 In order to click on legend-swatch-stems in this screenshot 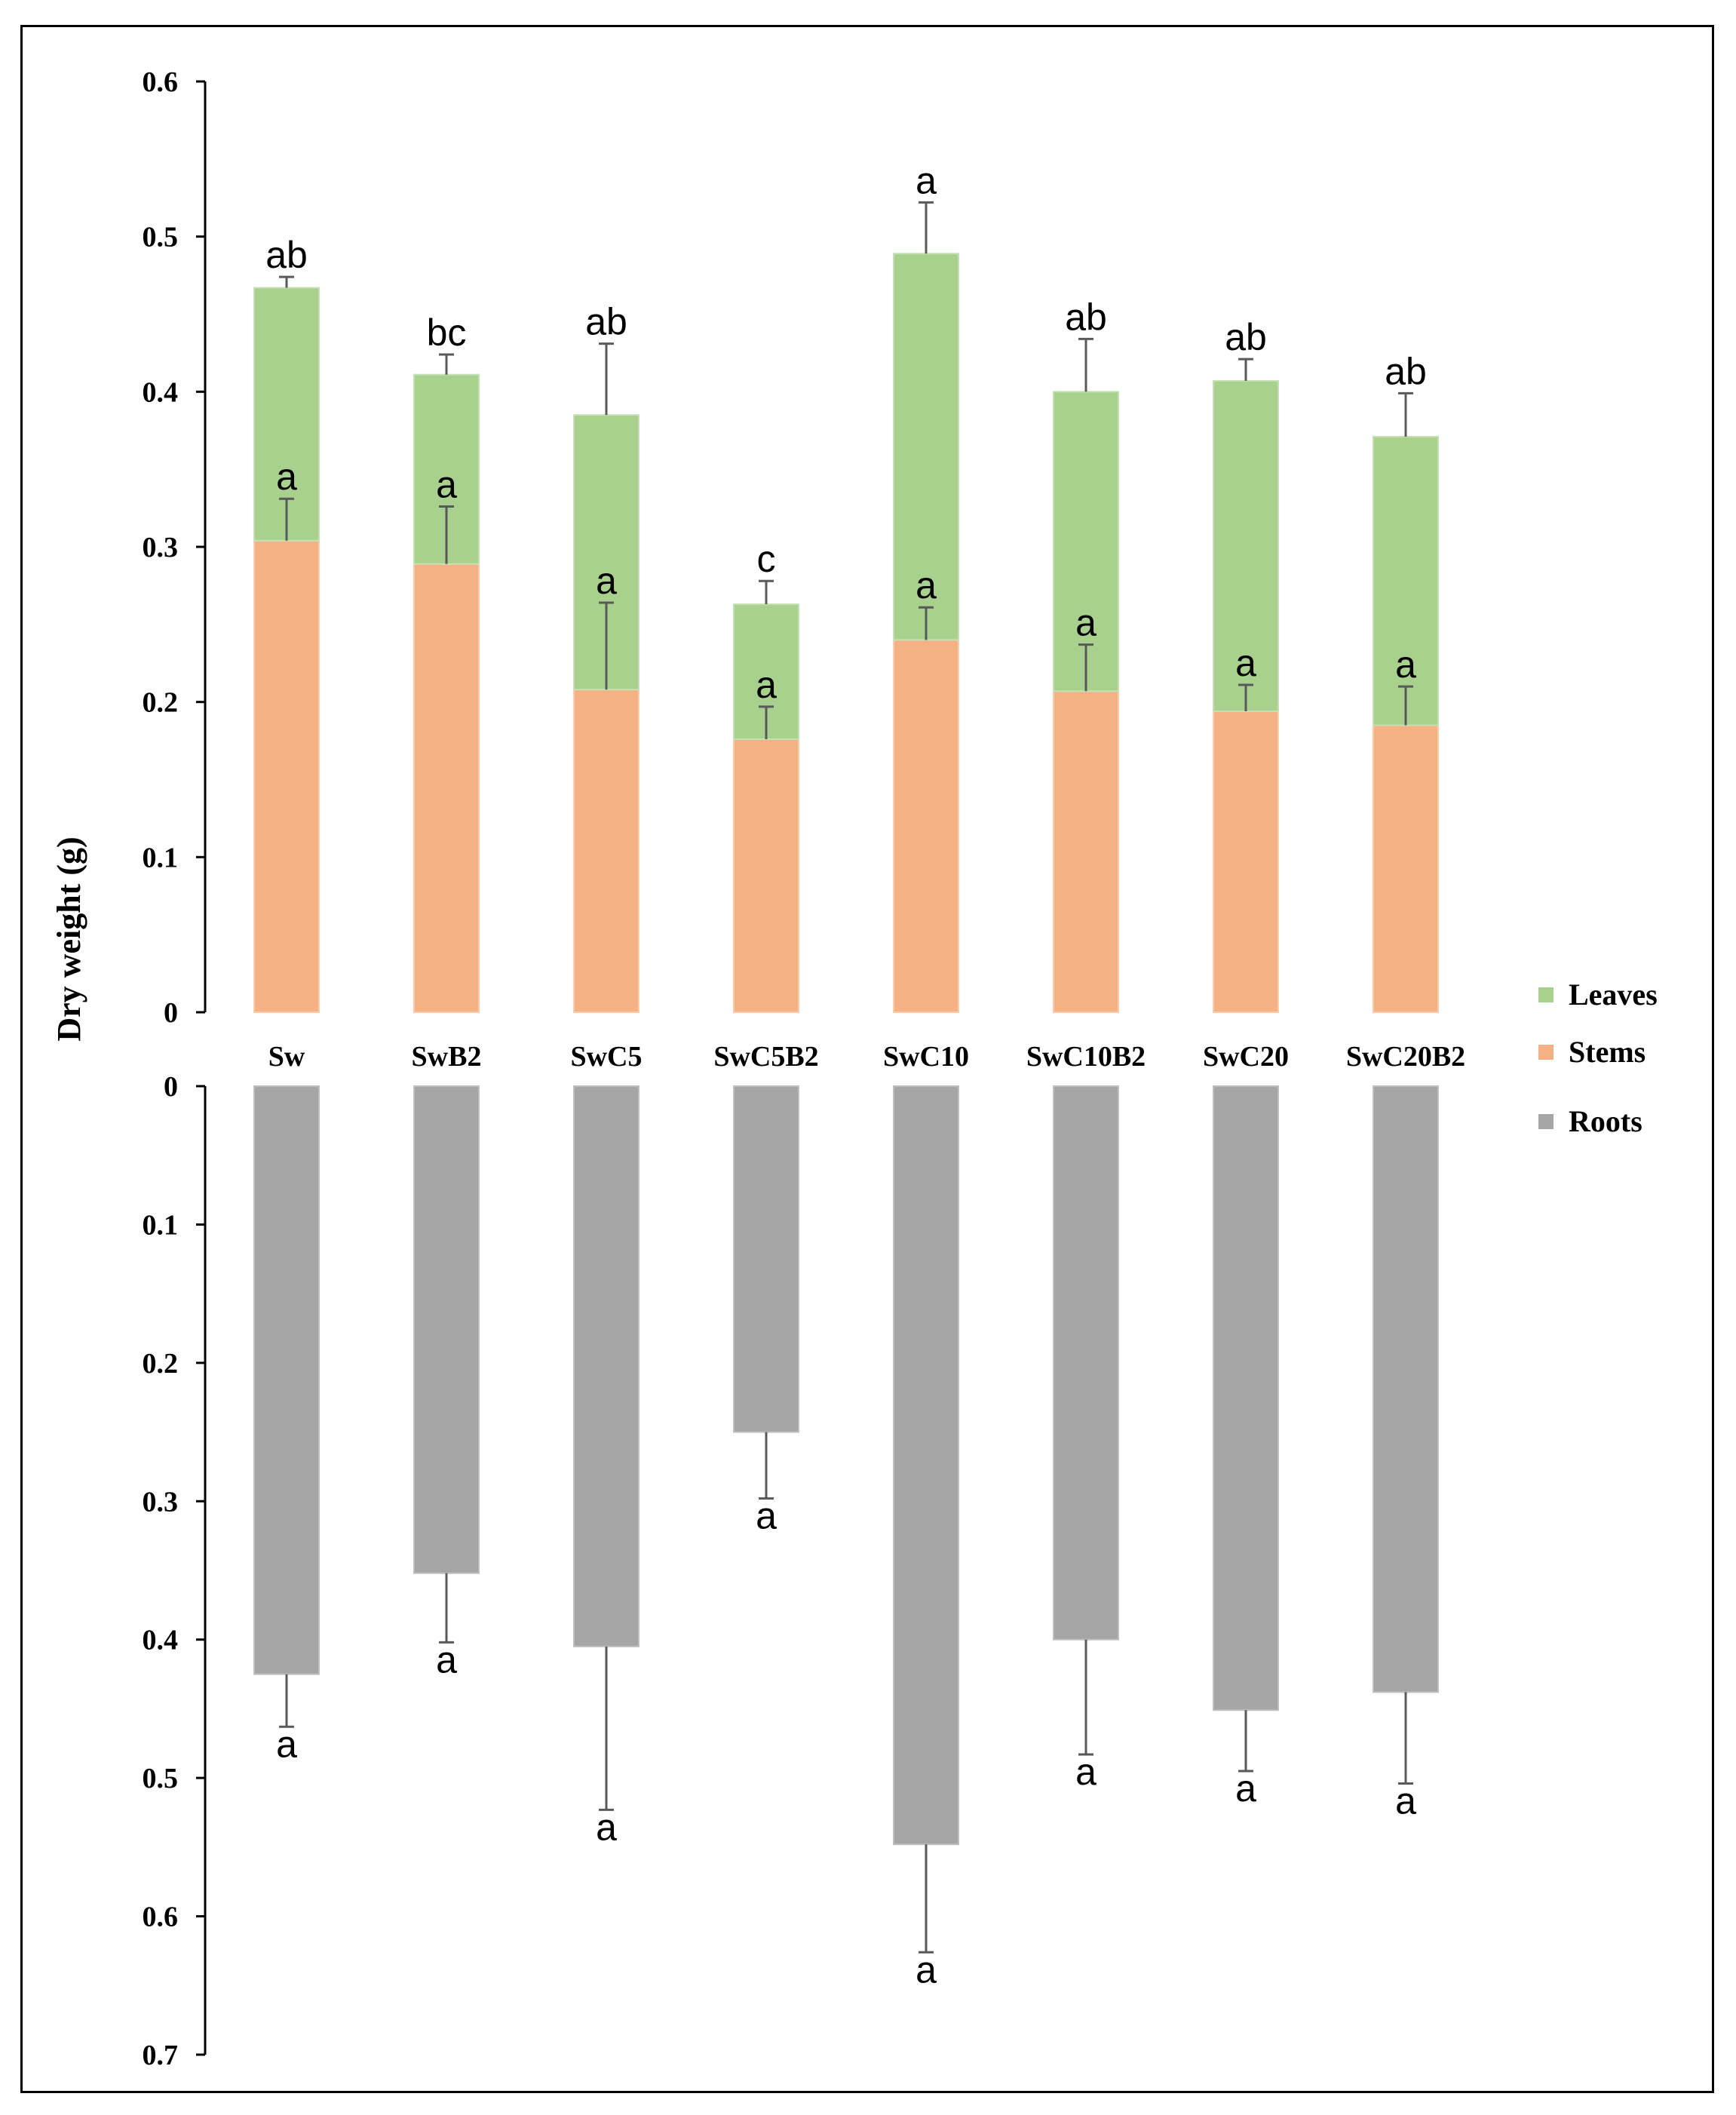, I will do `click(1546, 1052)`.